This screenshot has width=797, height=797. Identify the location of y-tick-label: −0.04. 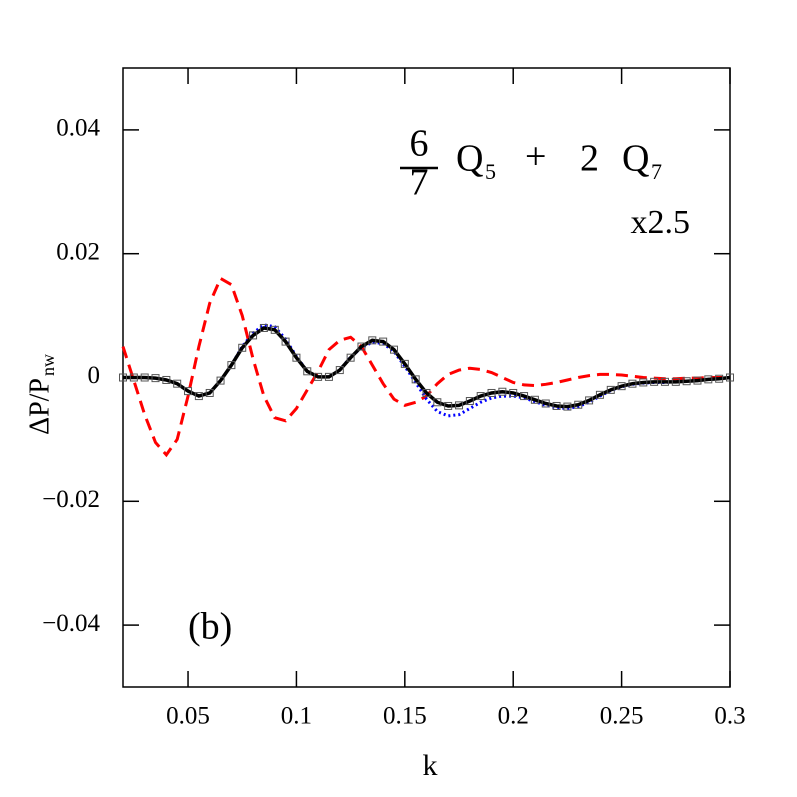
(71, 623).